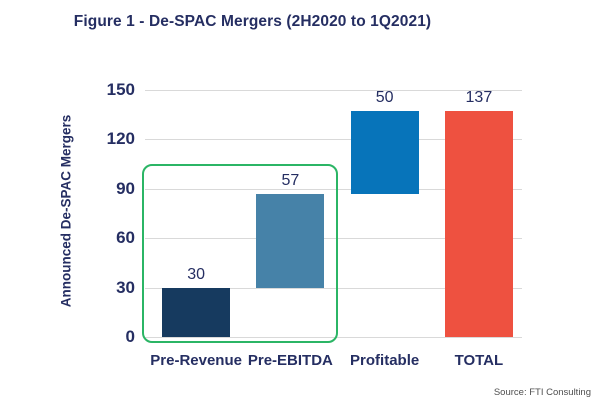 This screenshot has width=600, height=409. Describe the element at coordinates (542, 392) in the screenshot. I see `source-note: Source: FTI Consulting` at that location.